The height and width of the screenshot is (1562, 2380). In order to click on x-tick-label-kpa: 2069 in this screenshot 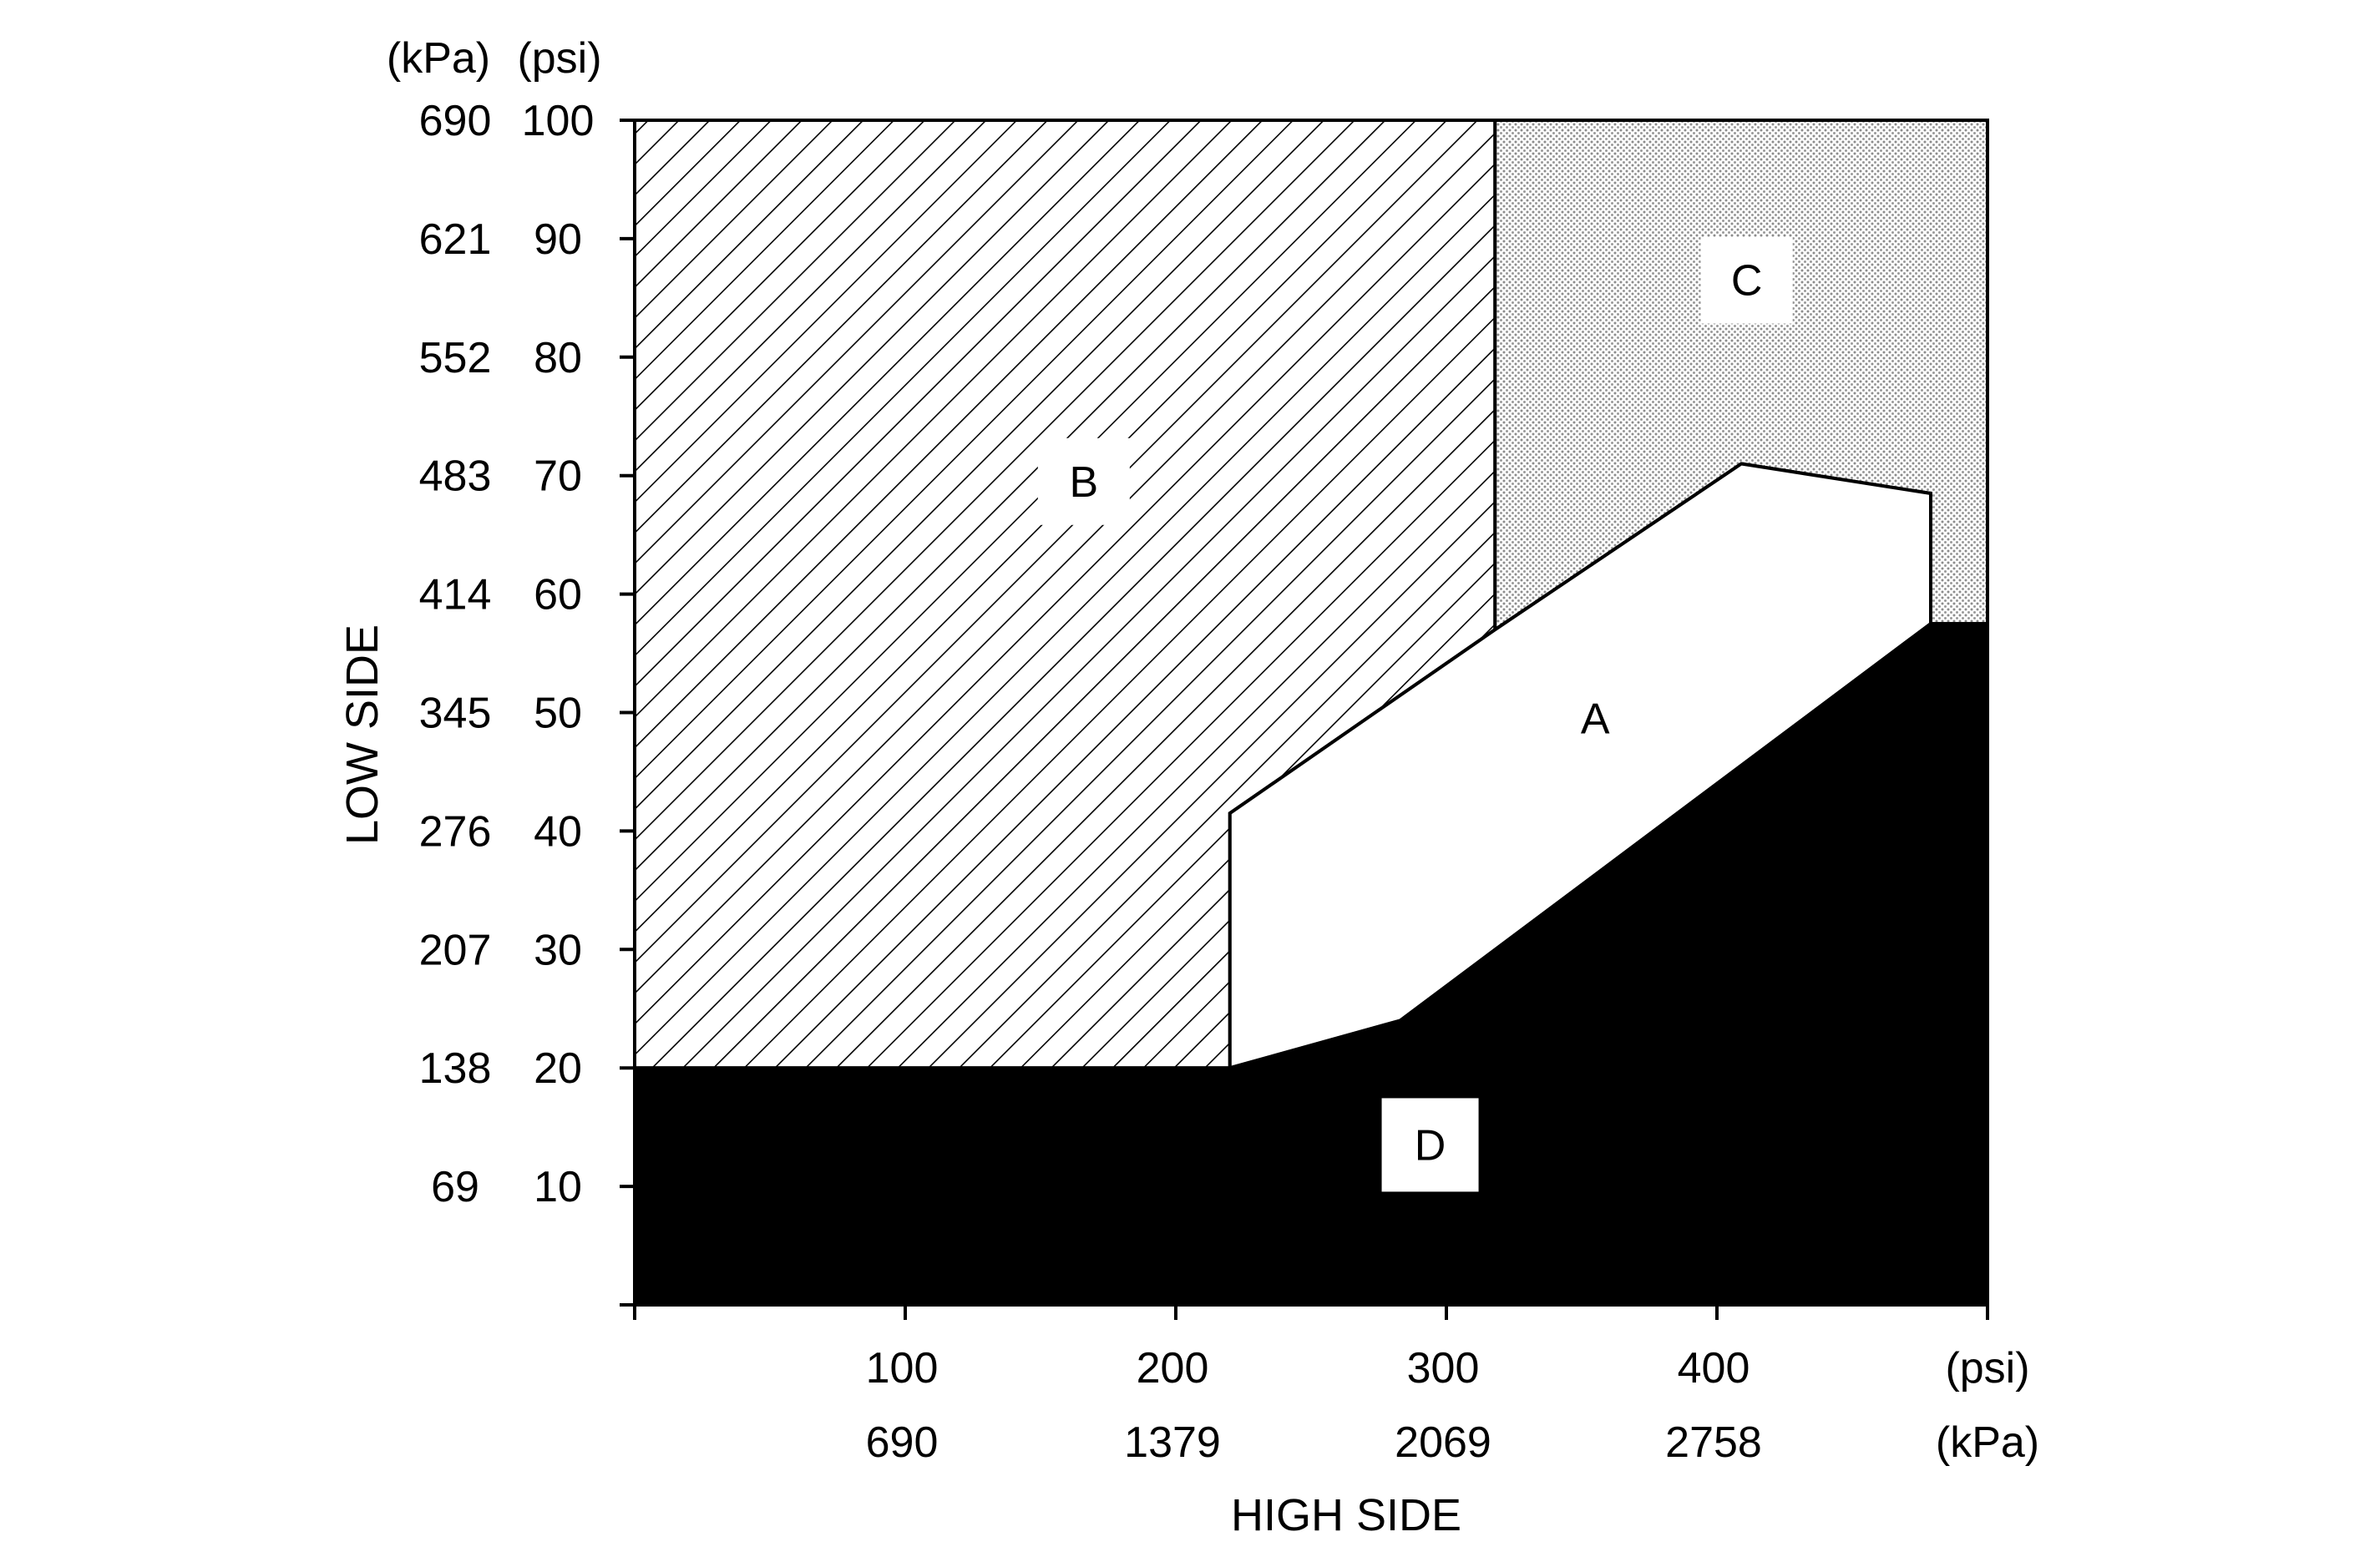, I will do `click(1443, 1442)`.